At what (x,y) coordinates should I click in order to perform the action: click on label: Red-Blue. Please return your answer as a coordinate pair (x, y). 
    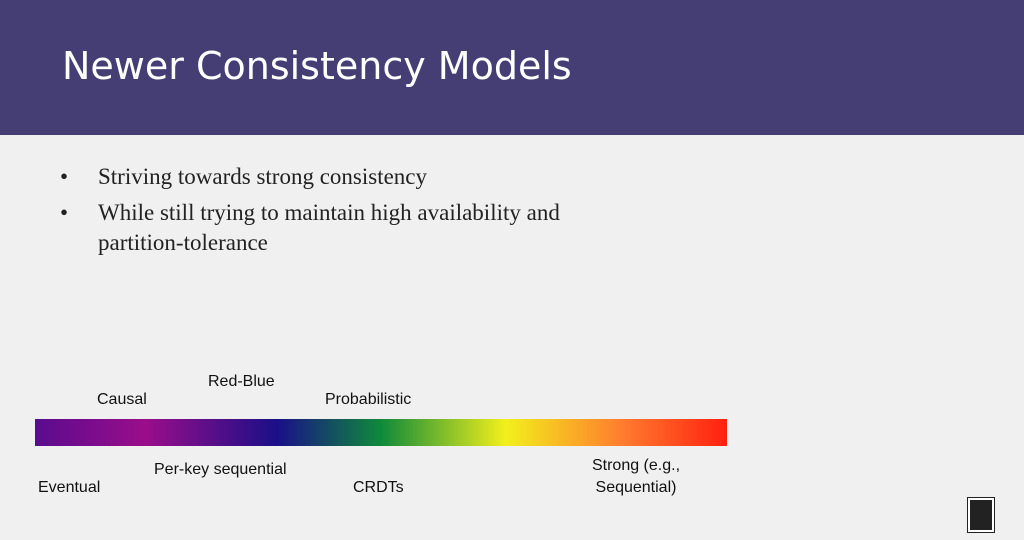
    Looking at the image, I should click on (241, 381).